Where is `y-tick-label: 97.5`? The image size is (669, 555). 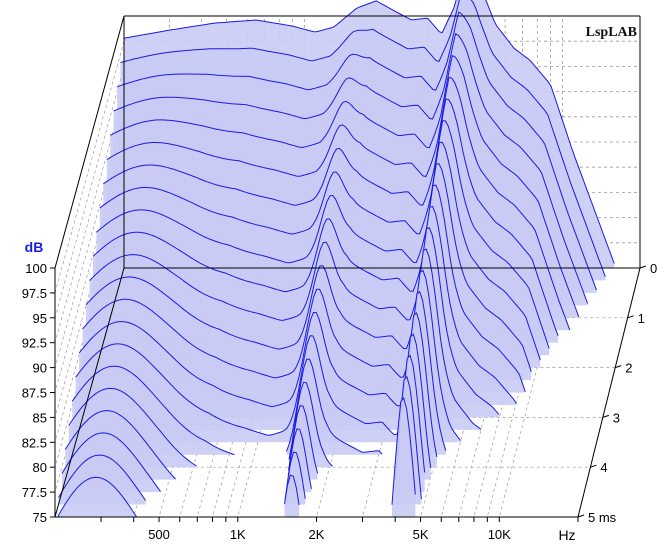
y-tick-label: 97.5 is located at coordinates (34, 293).